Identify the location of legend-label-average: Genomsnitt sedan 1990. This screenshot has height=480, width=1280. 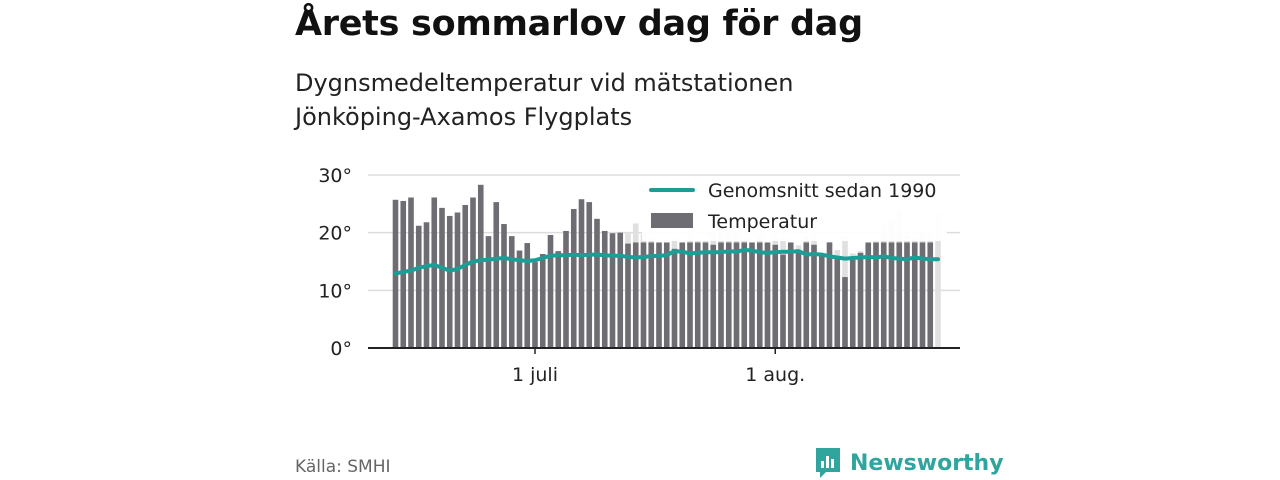
(822, 191).